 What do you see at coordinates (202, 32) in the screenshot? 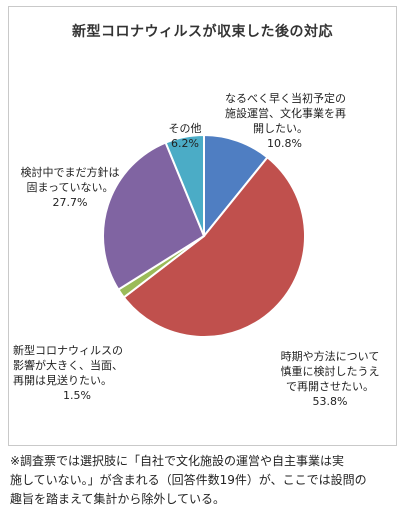
I see `chart-title: 新型コロナウィルスが収束した後の対応` at bounding box center [202, 32].